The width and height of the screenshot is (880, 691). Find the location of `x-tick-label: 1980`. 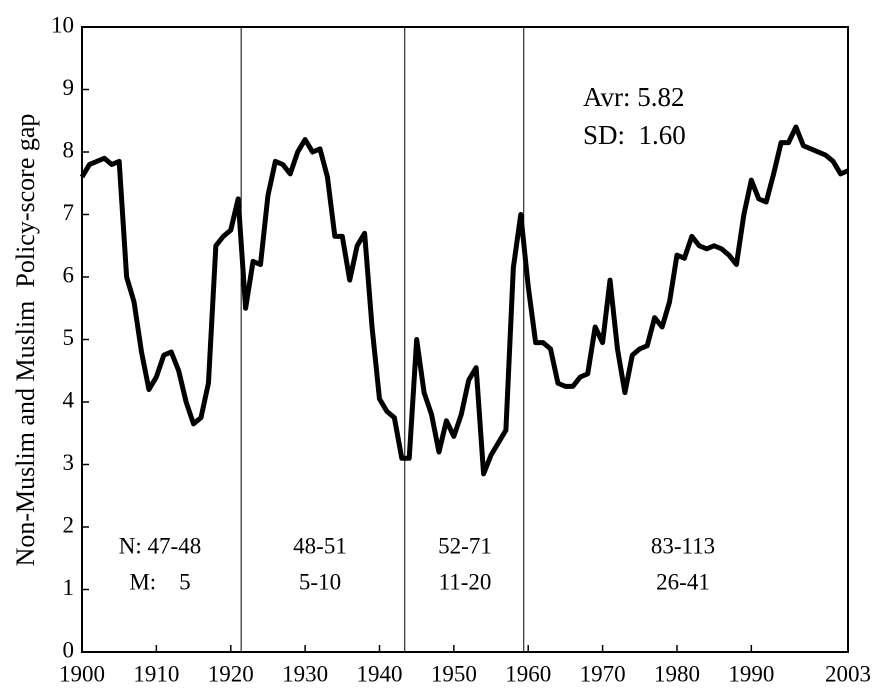

x-tick-label: 1980 is located at coordinates (677, 673).